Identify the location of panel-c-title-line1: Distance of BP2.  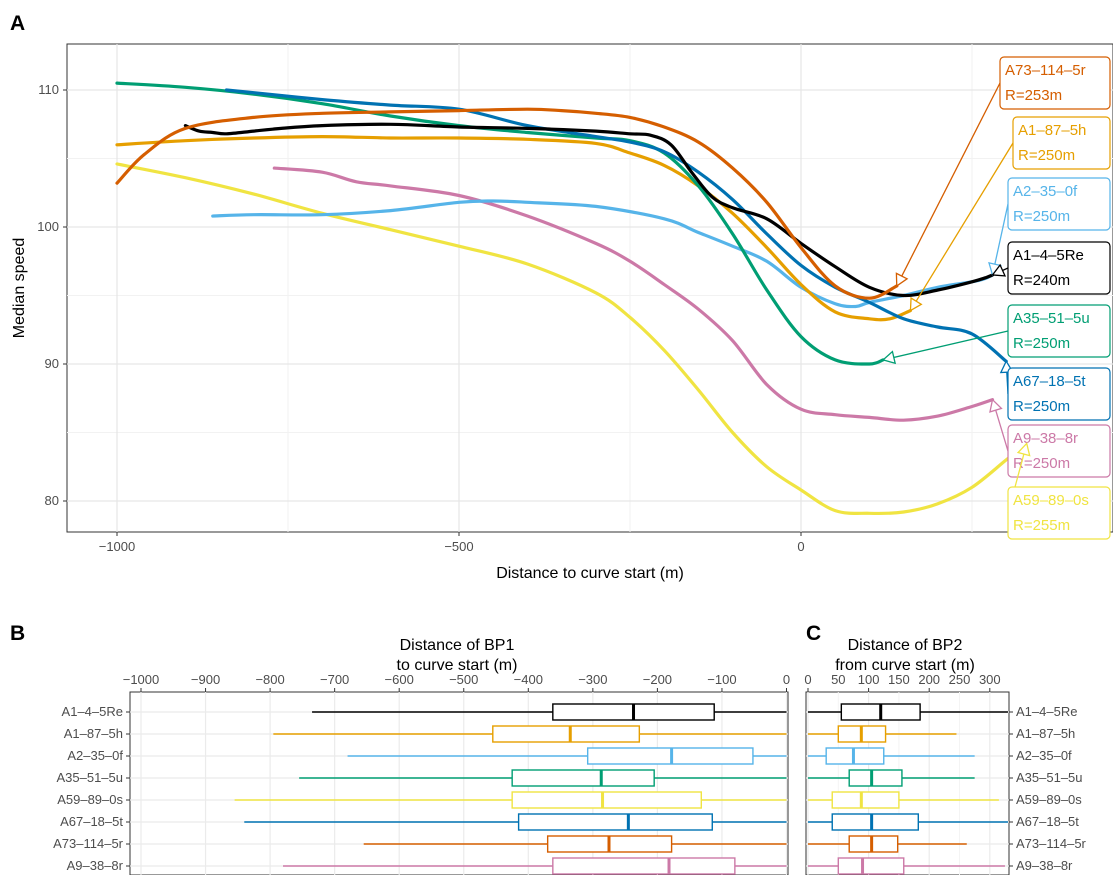
(905, 645).